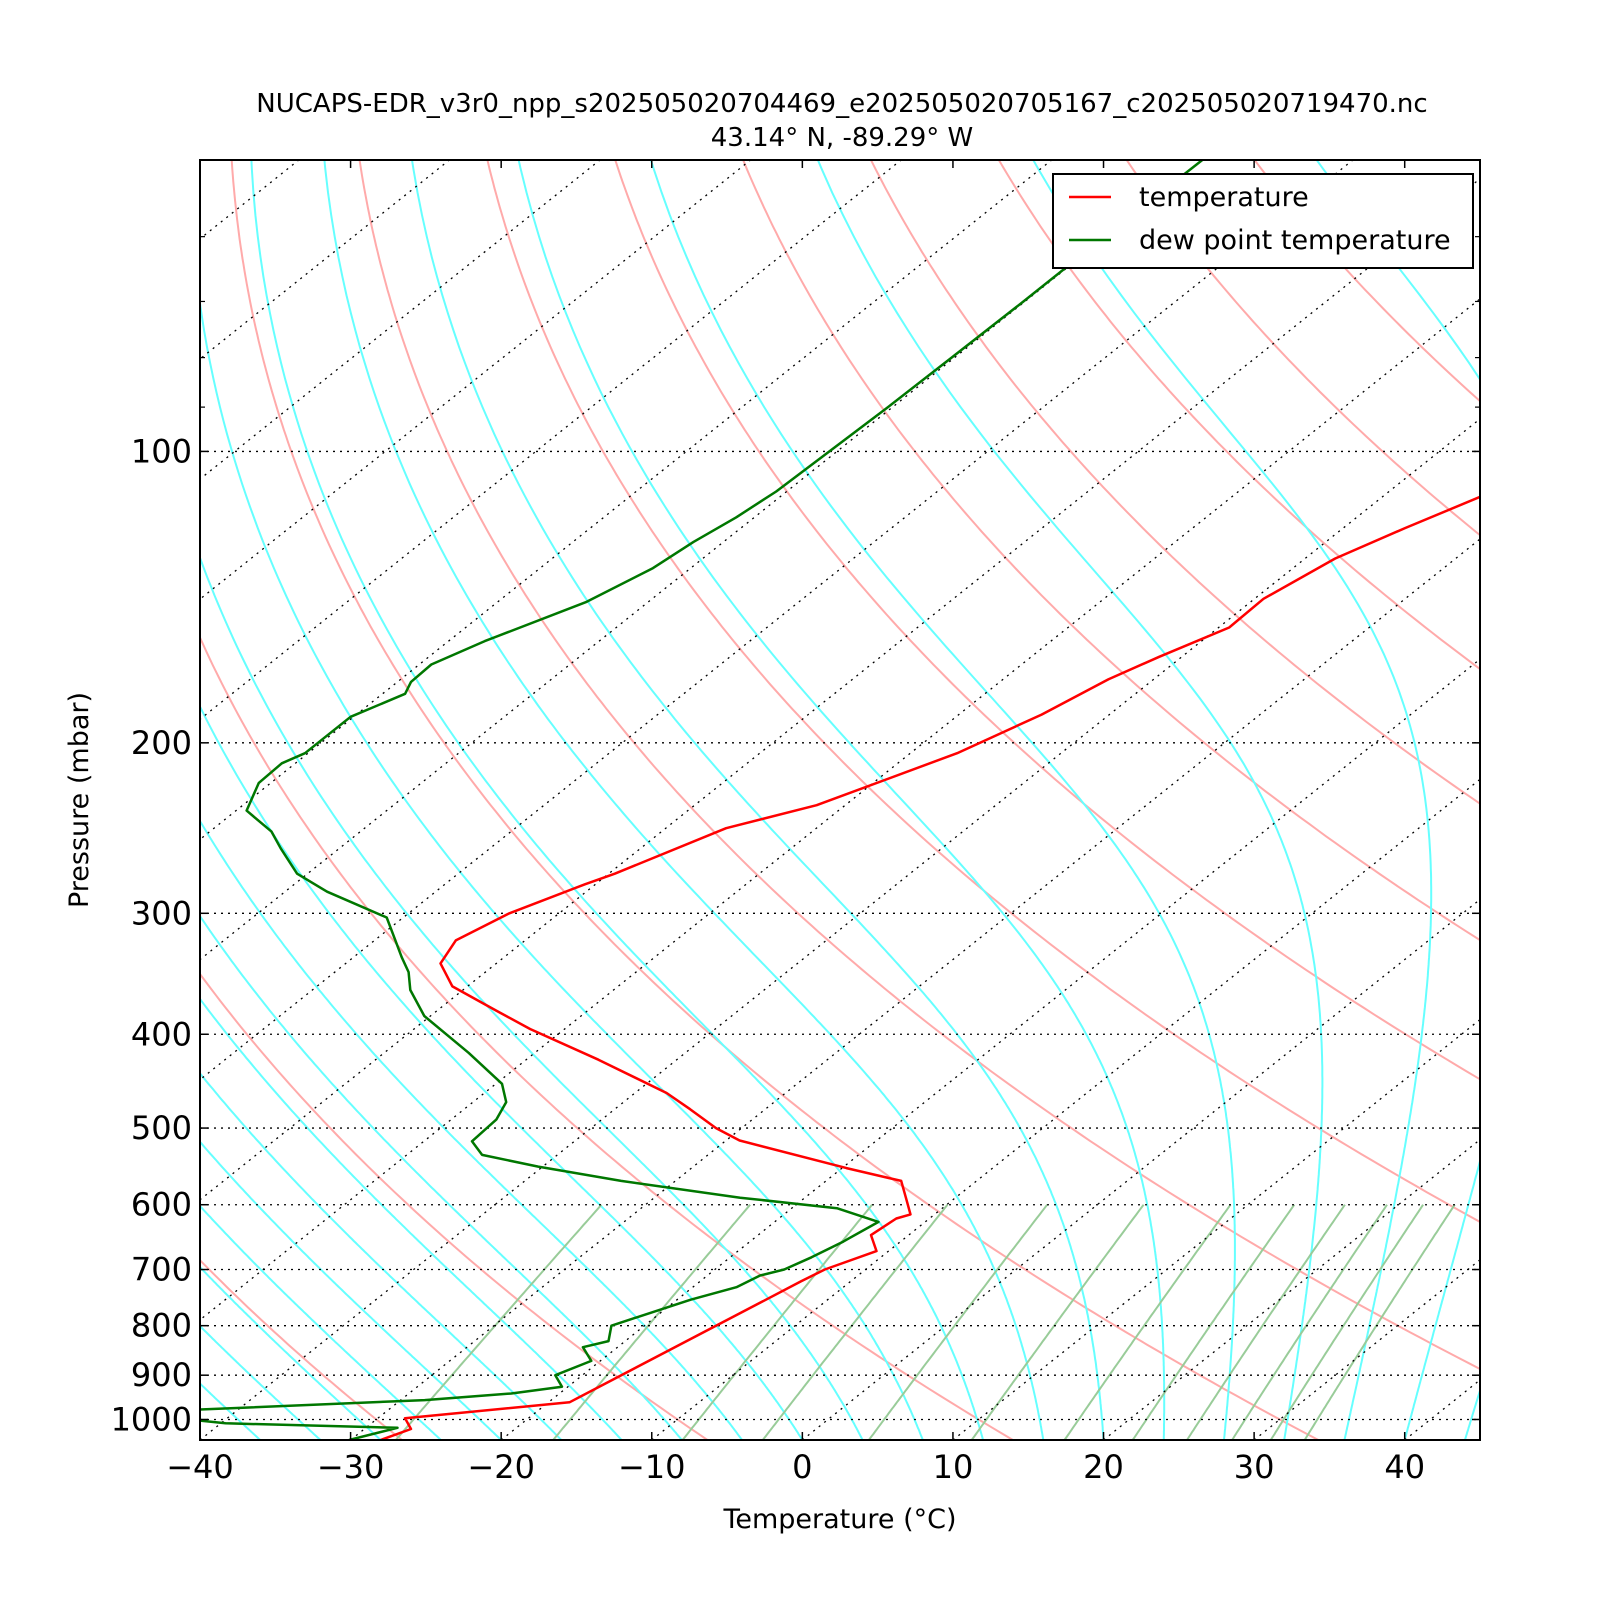  Describe the element at coordinates (953, 1467) in the screenshot. I see `x-tick-label: 10` at that location.